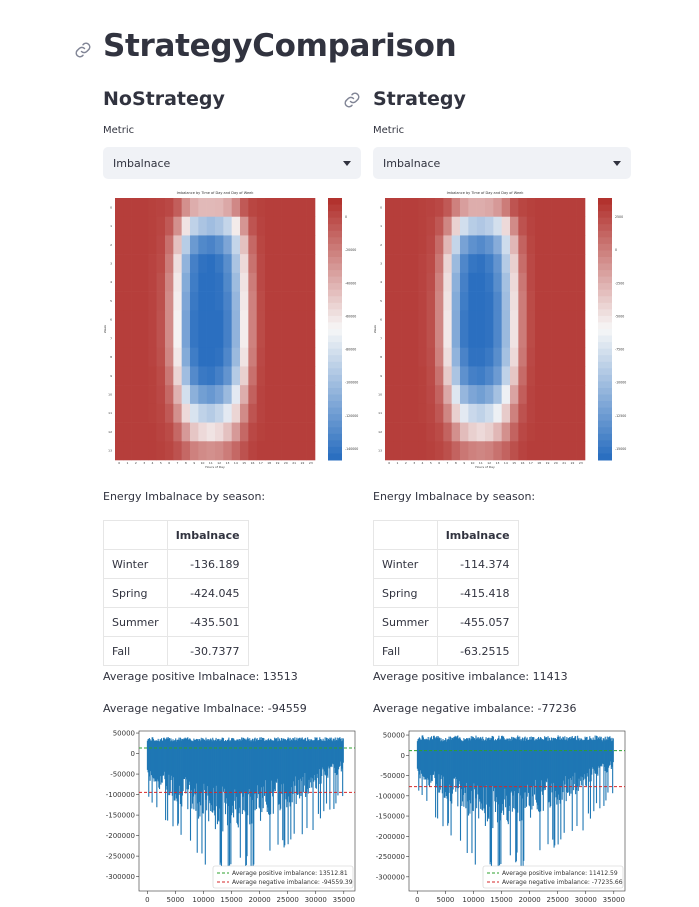 Image resolution: width=699 pixels, height=907 pixels. I want to click on heatmap-x-tick: 10, so click(203, 463).